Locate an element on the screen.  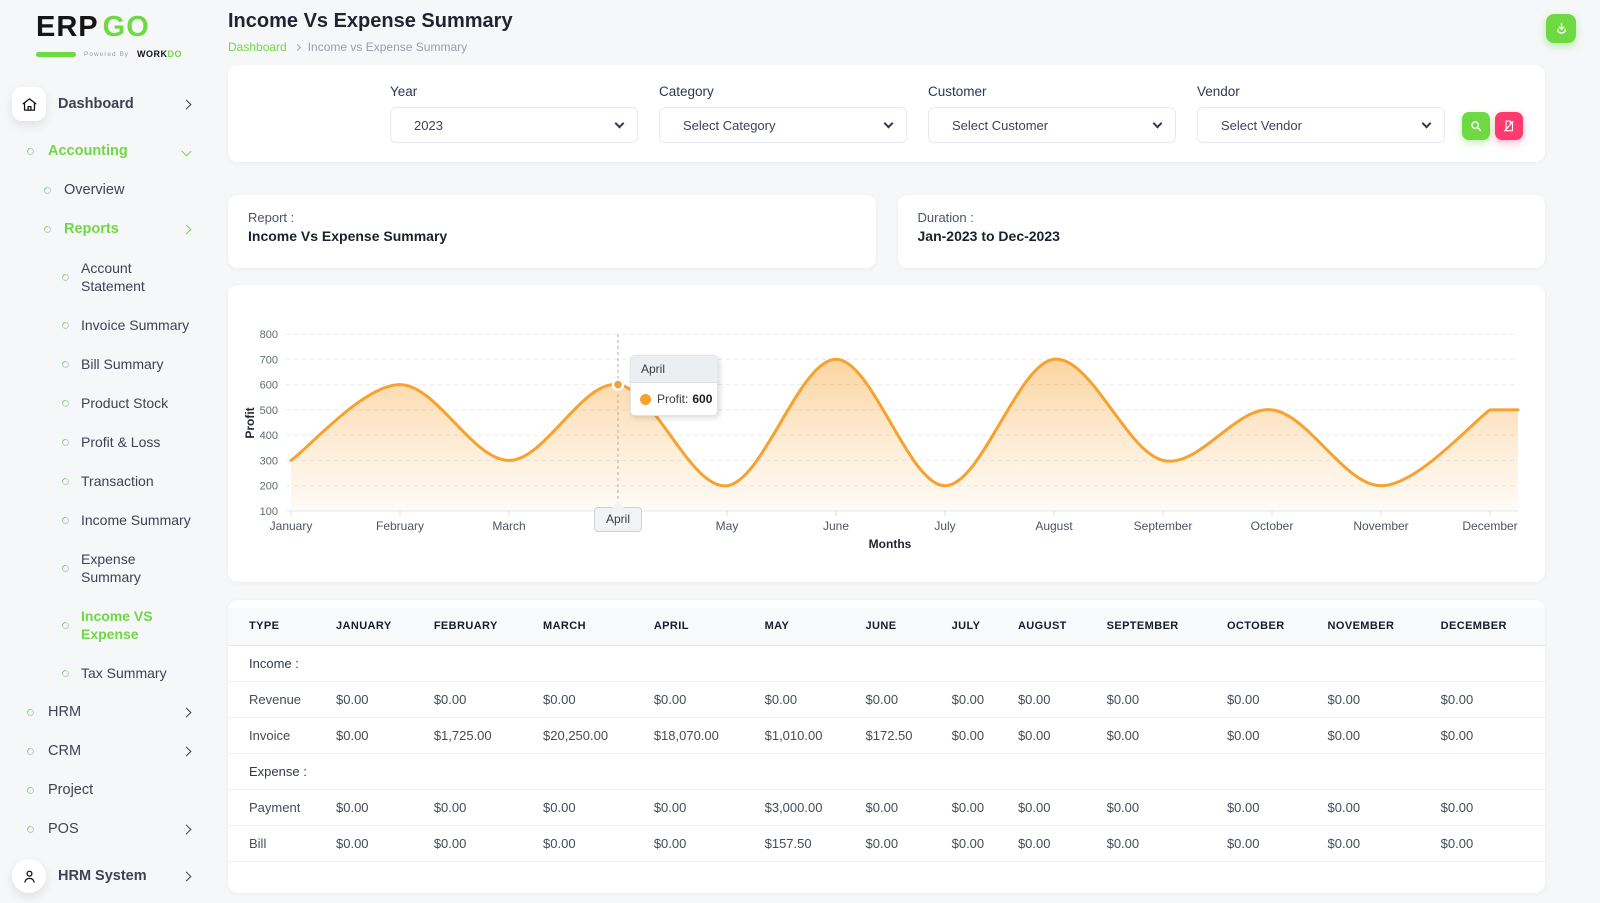
svg-text: 400 is located at coordinates (269, 436).